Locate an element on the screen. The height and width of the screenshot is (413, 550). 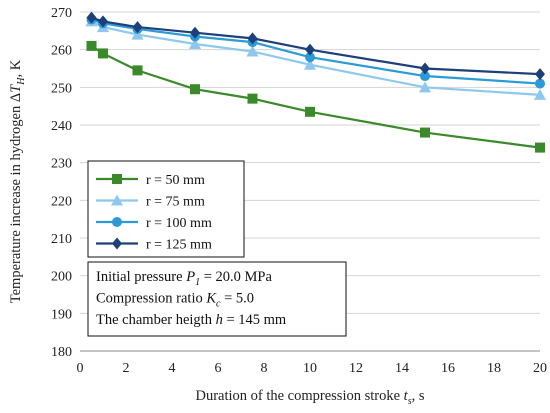
y-tick-label: 180 is located at coordinates (61, 352).